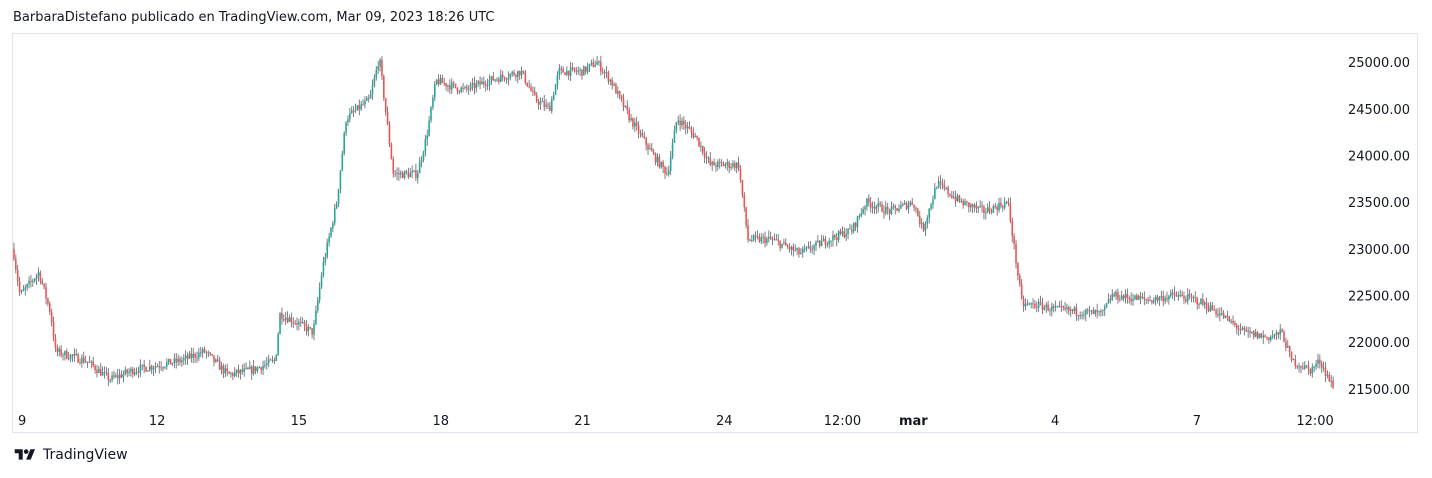  What do you see at coordinates (299, 421) in the screenshot?
I see `time-tick-label: 15` at bounding box center [299, 421].